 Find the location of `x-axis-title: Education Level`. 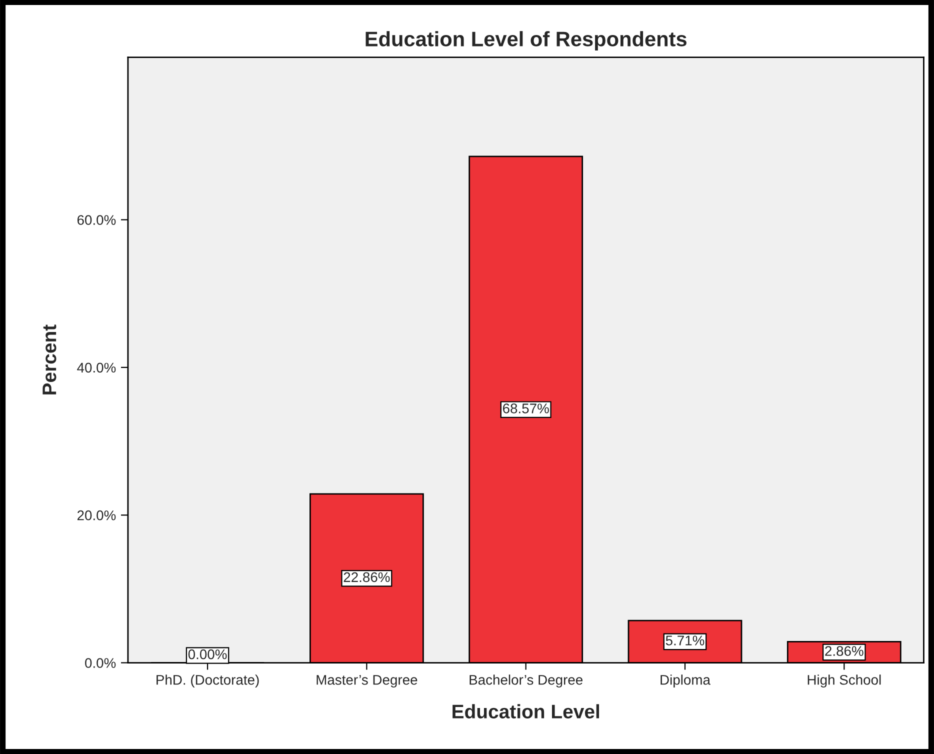

x-axis-title: Education Level is located at coordinates (526, 711).